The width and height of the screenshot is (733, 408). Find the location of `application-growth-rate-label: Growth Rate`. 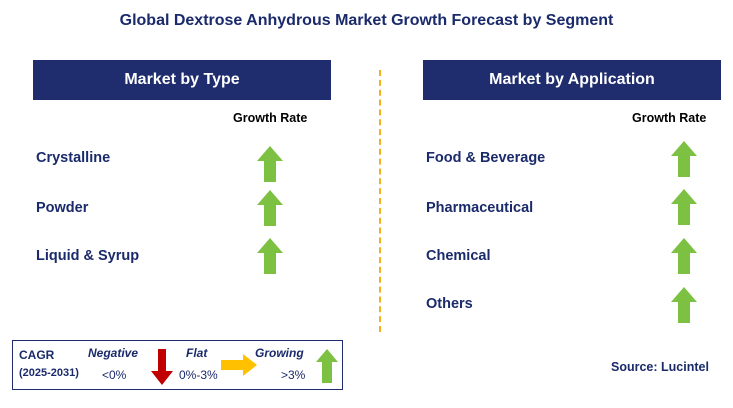

application-growth-rate-label: Growth Rate is located at coordinates (669, 118).